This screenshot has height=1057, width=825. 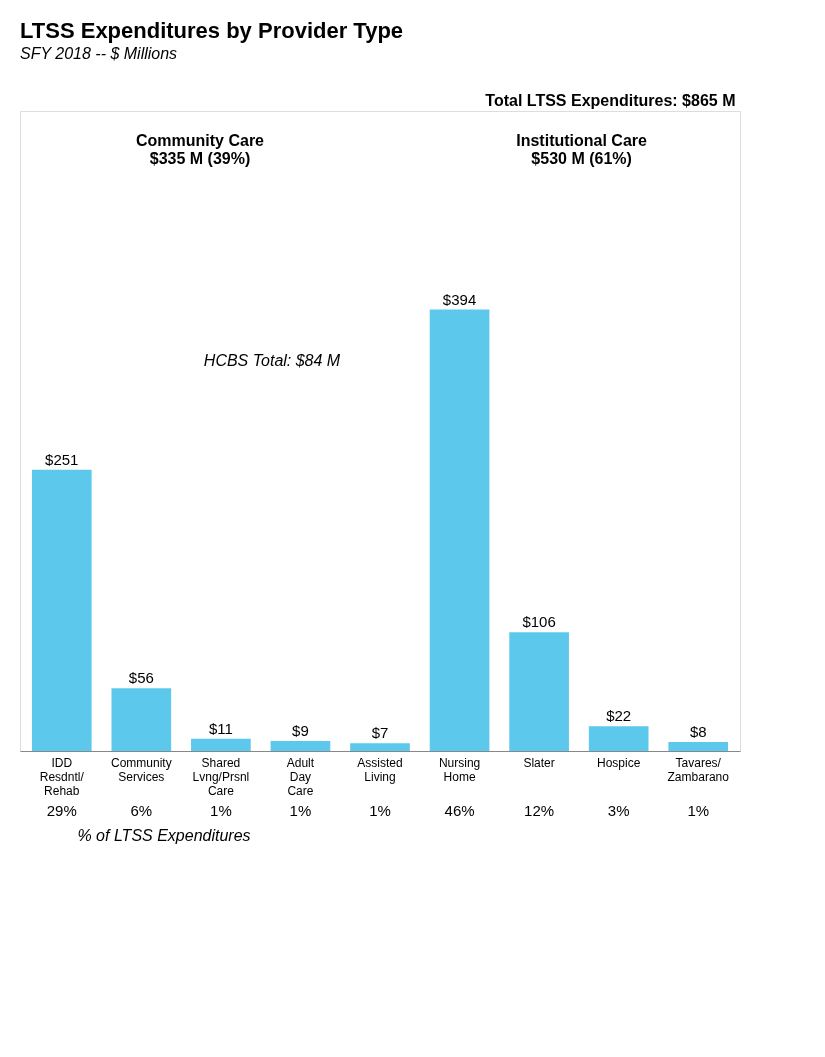 I want to click on data-label: $56, so click(x=141, y=678).